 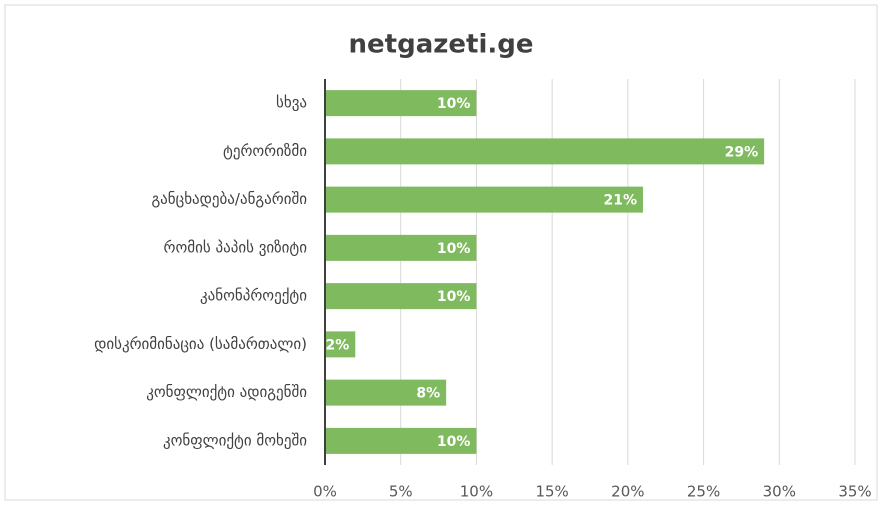 What do you see at coordinates (236, 247) in the screenshot?
I see `y-tick-label: რომის პაპის ვიზიტი` at bounding box center [236, 247].